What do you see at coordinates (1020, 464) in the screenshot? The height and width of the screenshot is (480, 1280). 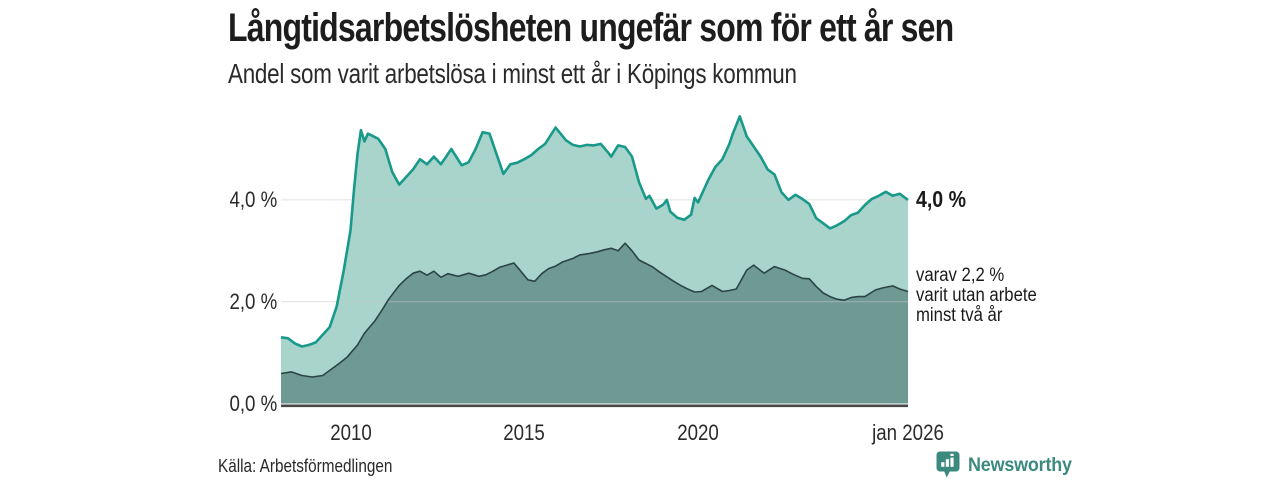 I see `brand-wordmark: Newsworthy` at bounding box center [1020, 464].